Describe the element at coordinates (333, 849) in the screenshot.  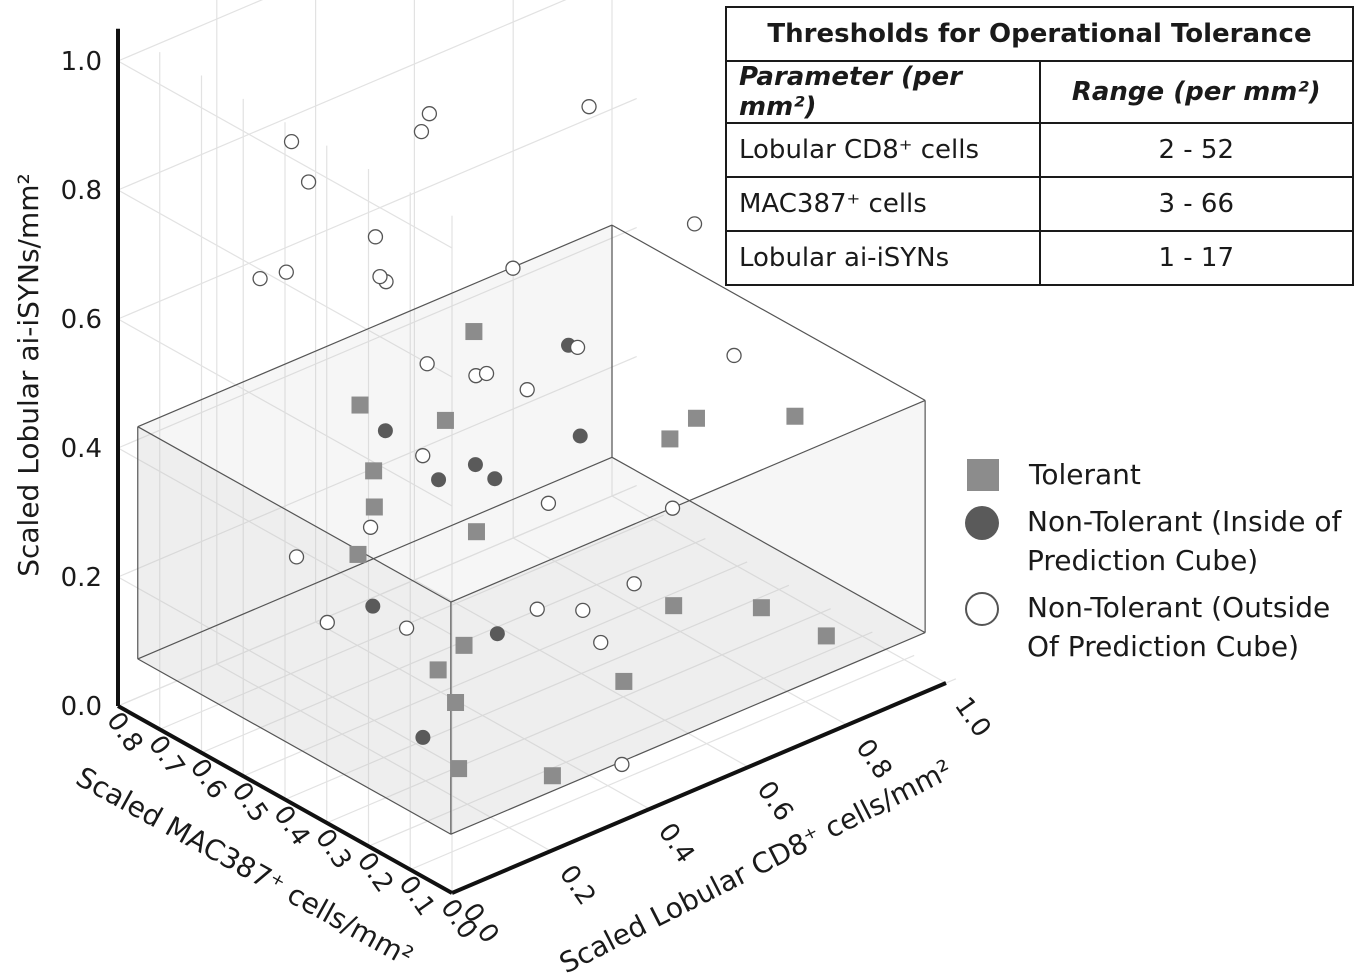
I see `y-tick-label: 0.3` at that location.